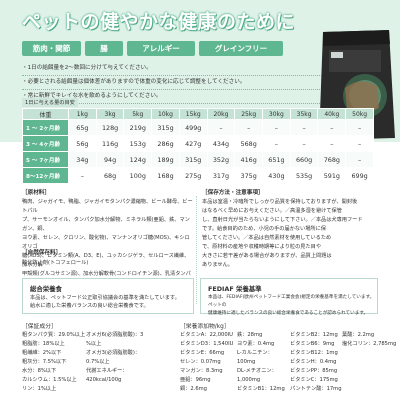  Describe the element at coordinates (200, 362) in the screenshot. I see `nutrient-item: セレン：0.07mg` at that location.